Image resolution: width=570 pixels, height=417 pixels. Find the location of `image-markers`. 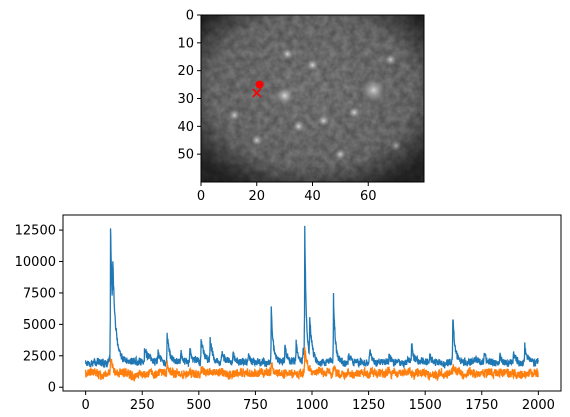

image-markers is located at coordinates (258, 89).